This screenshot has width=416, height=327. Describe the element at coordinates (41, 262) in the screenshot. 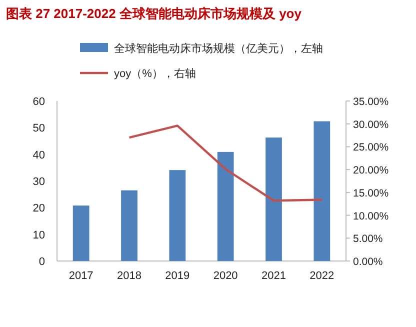

I see `y-tick-label: 0` at that location.